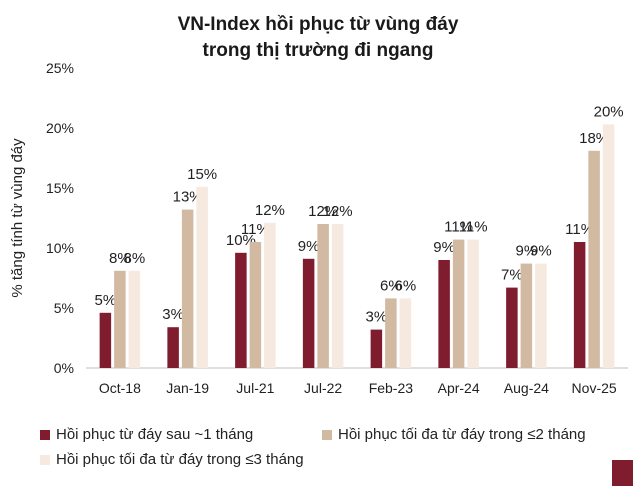 The width and height of the screenshot is (633, 486). I want to click on x-tick-label: Oct-18, so click(120, 388).